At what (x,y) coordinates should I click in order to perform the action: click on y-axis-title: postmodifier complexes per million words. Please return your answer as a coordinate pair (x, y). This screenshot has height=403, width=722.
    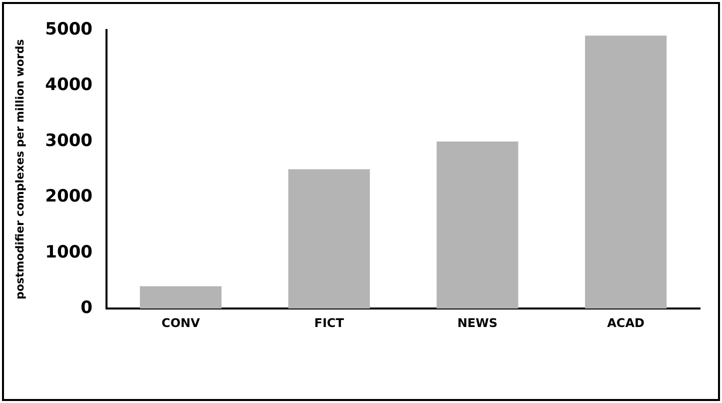
    Looking at the image, I should click on (19, 169).